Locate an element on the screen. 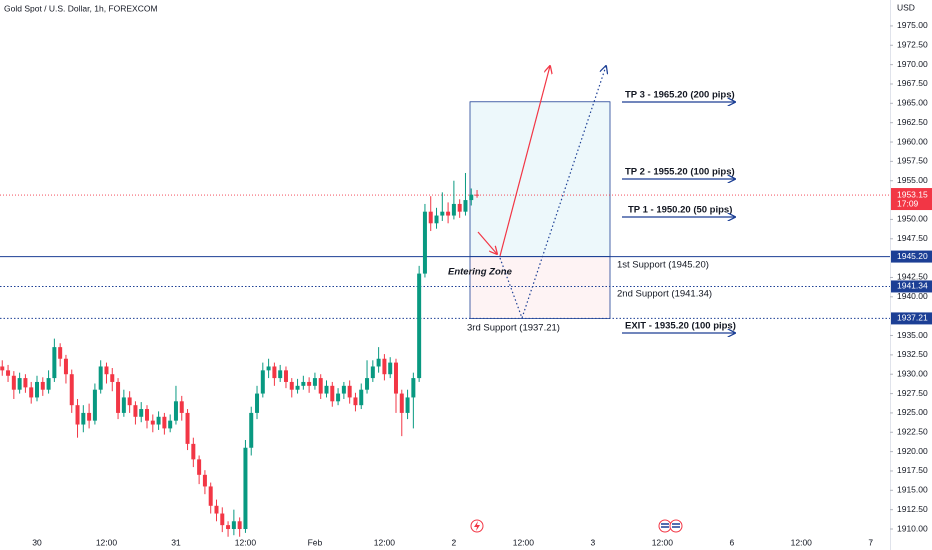  y-tick-label: 1932.50 is located at coordinates (912, 354).